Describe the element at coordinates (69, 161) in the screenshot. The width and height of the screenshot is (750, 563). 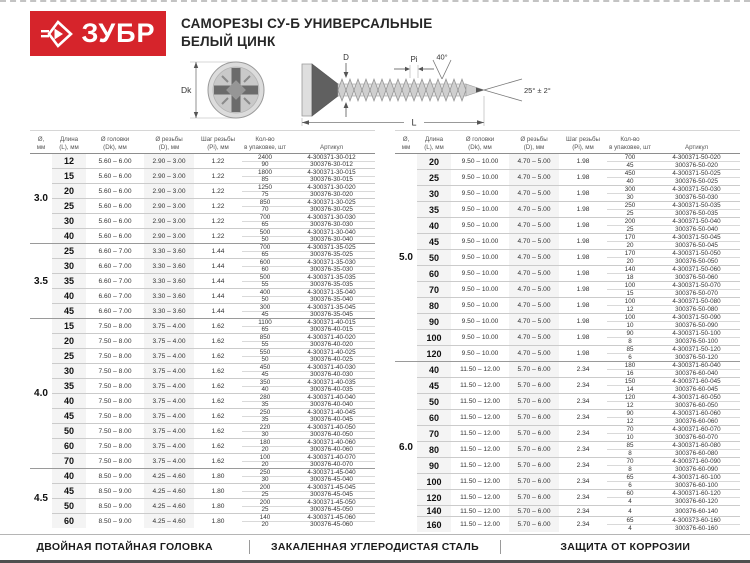
I see `length-cell: 12` at that location.